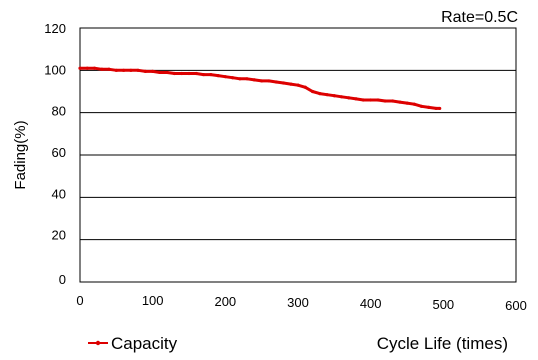 The image size is (538, 360). What do you see at coordinates (59, 111) in the screenshot?
I see `y-tick-label-80: 80` at bounding box center [59, 111].